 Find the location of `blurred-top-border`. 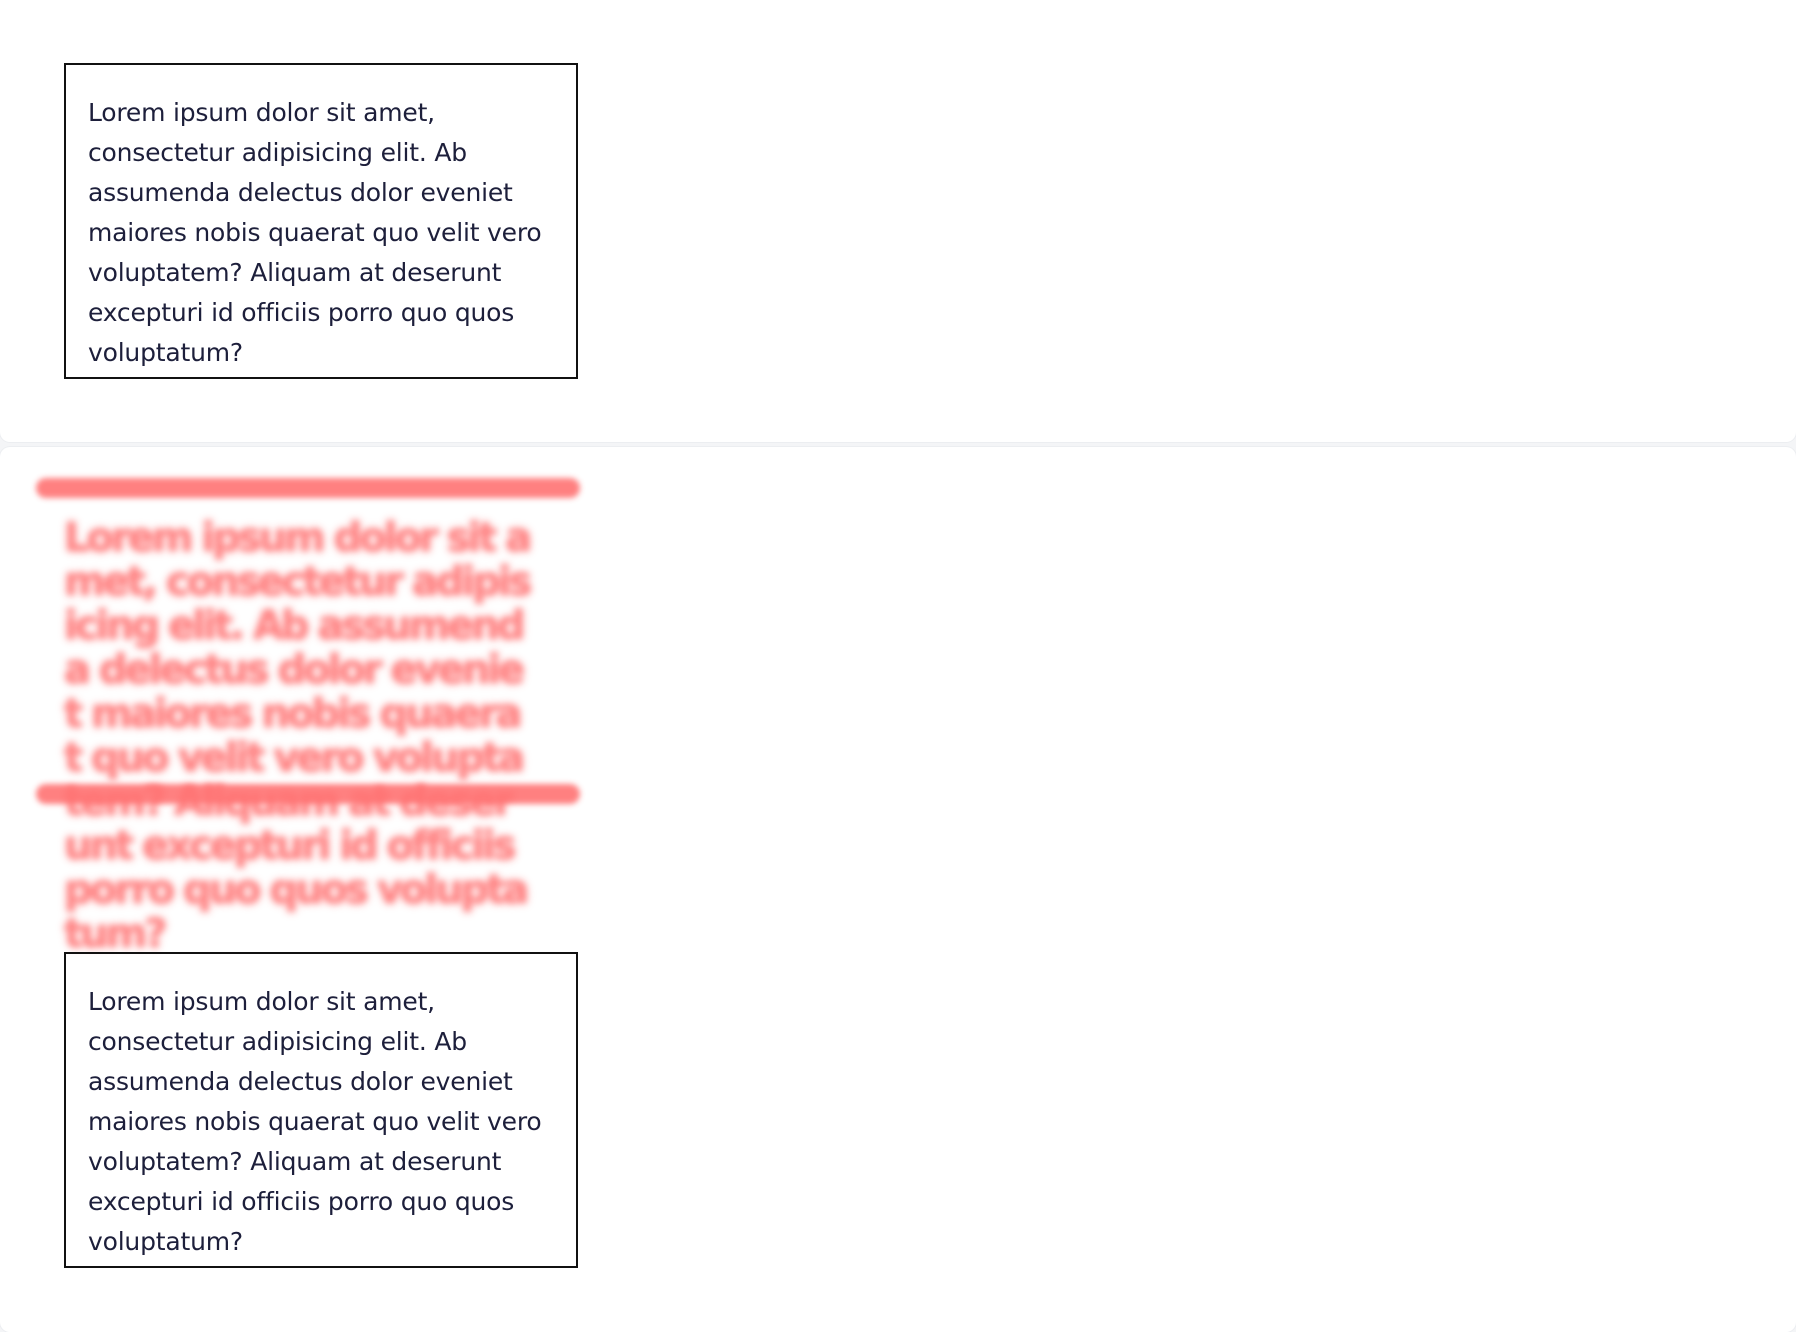

blurred-top-border is located at coordinates (308, 488).